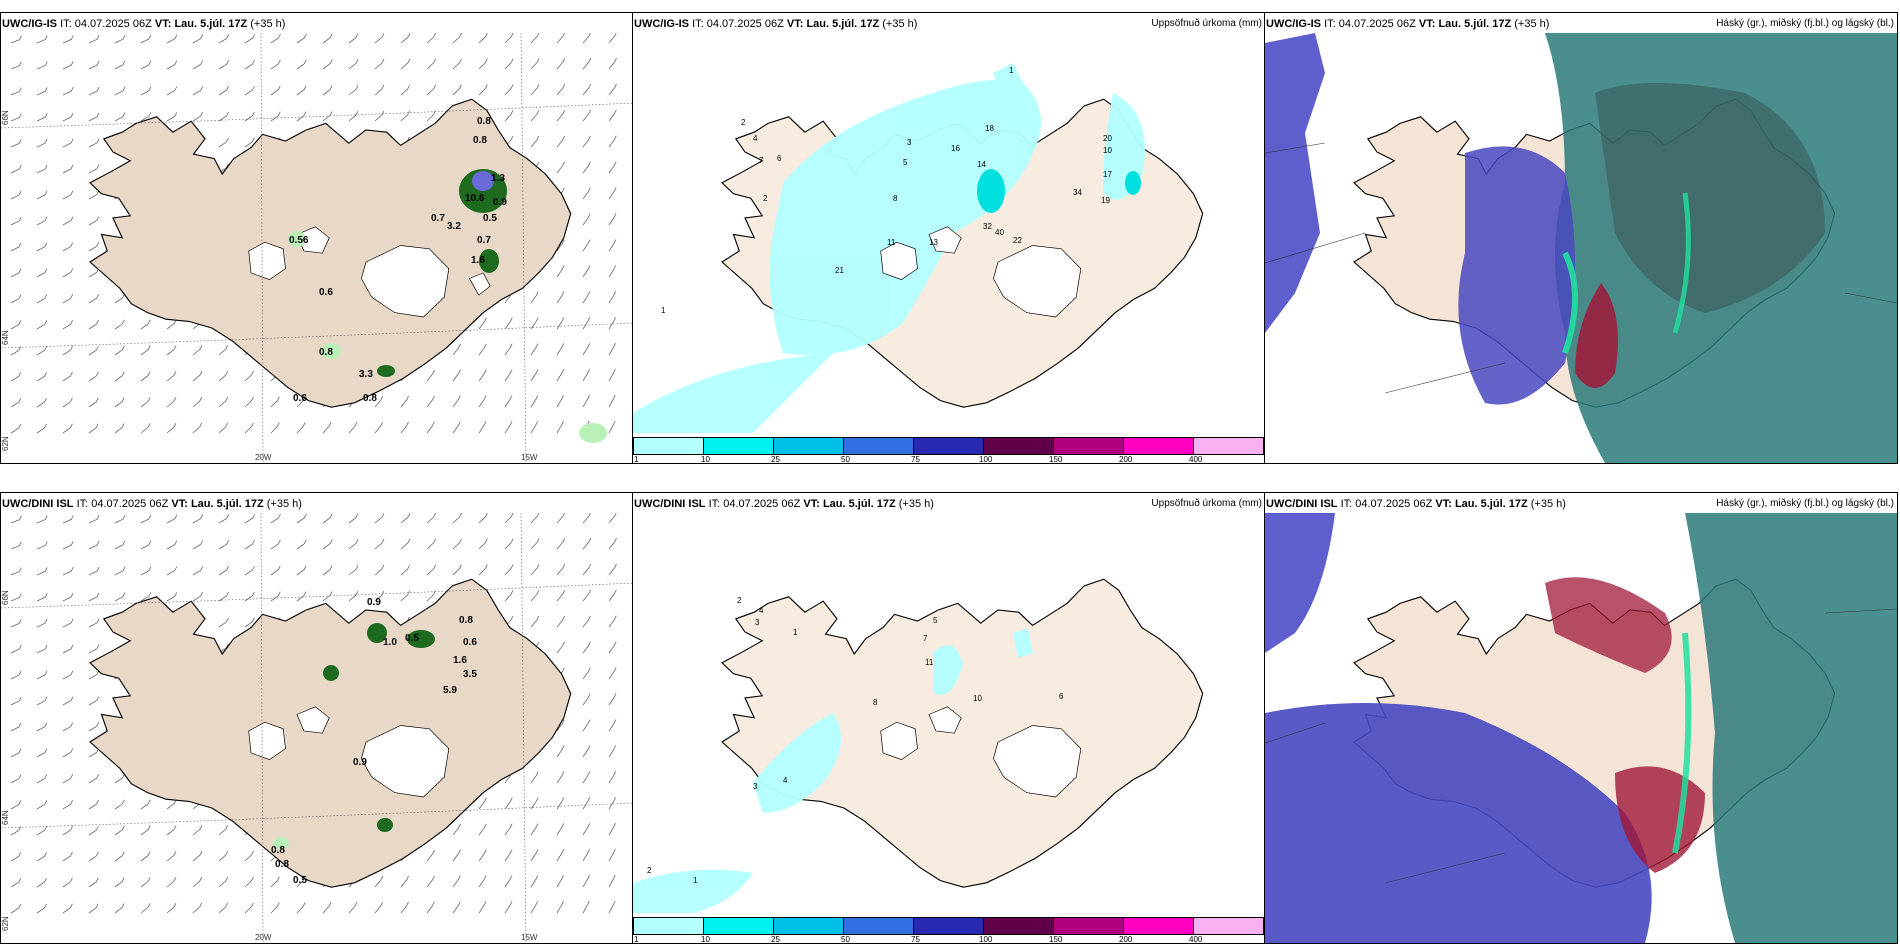 The width and height of the screenshot is (1900, 950). What do you see at coordinates (5, 597) in the screenshot?
I see `lat-label: 66N` at bounding box center [5, 597].